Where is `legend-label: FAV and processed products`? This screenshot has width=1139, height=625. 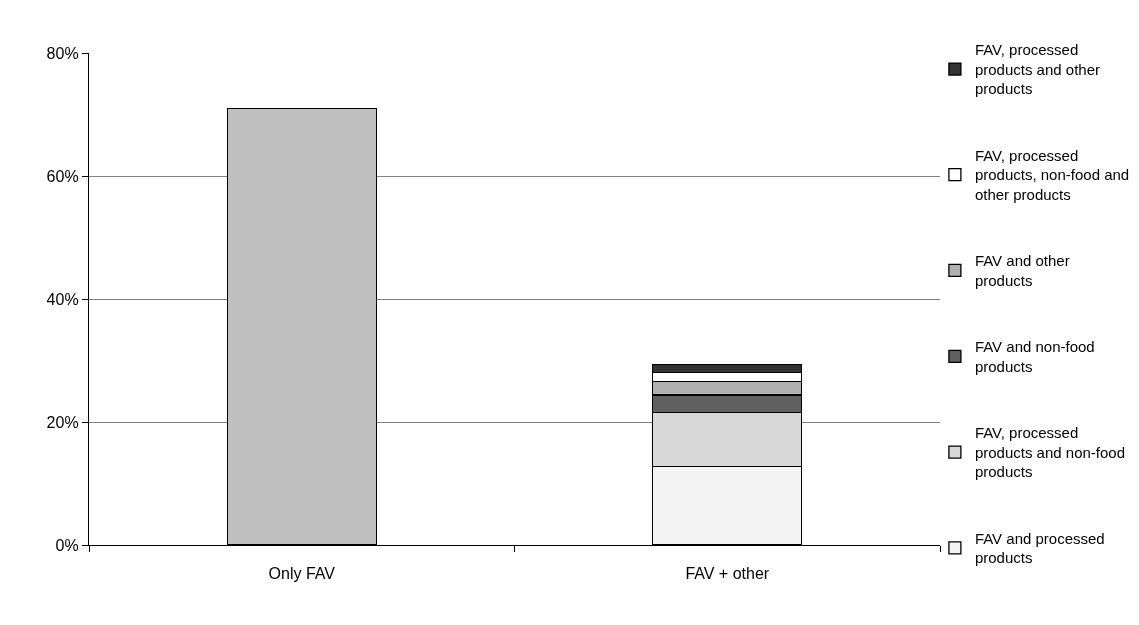
legend-label: FAV and processed products is located at coordinates (1039, 548).